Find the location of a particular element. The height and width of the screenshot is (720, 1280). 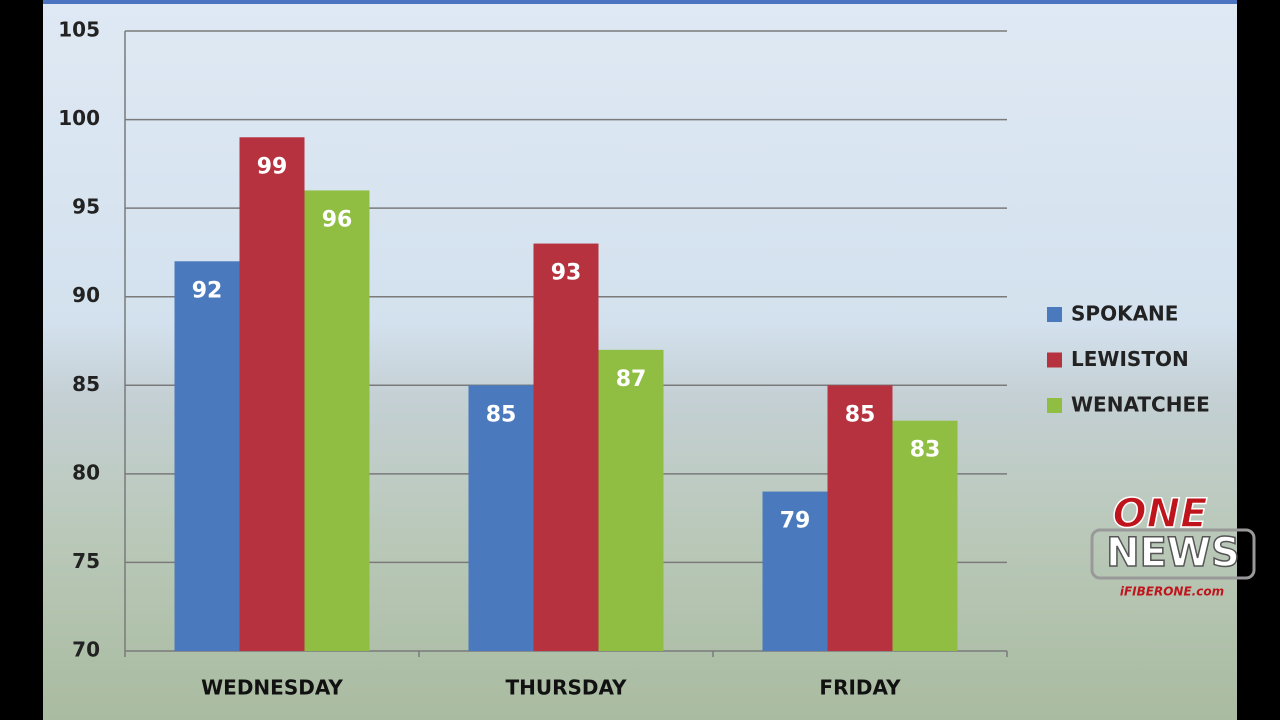

value-label: 92 is located at coordinates (207, 290).